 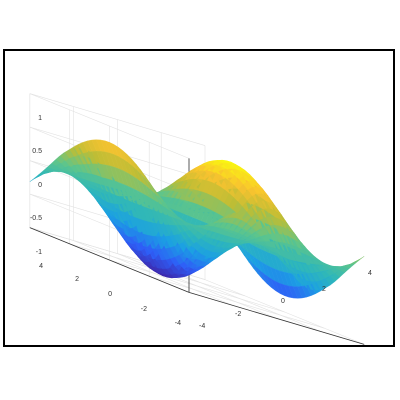 I want to click on y-axis-line, so click(x=109, y=260).